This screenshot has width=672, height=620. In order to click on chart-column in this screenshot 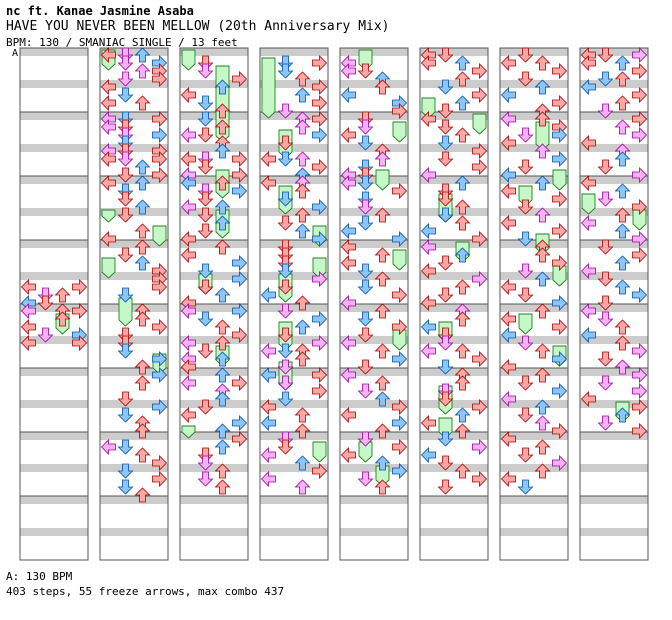, I will do `click(534, 304)`.